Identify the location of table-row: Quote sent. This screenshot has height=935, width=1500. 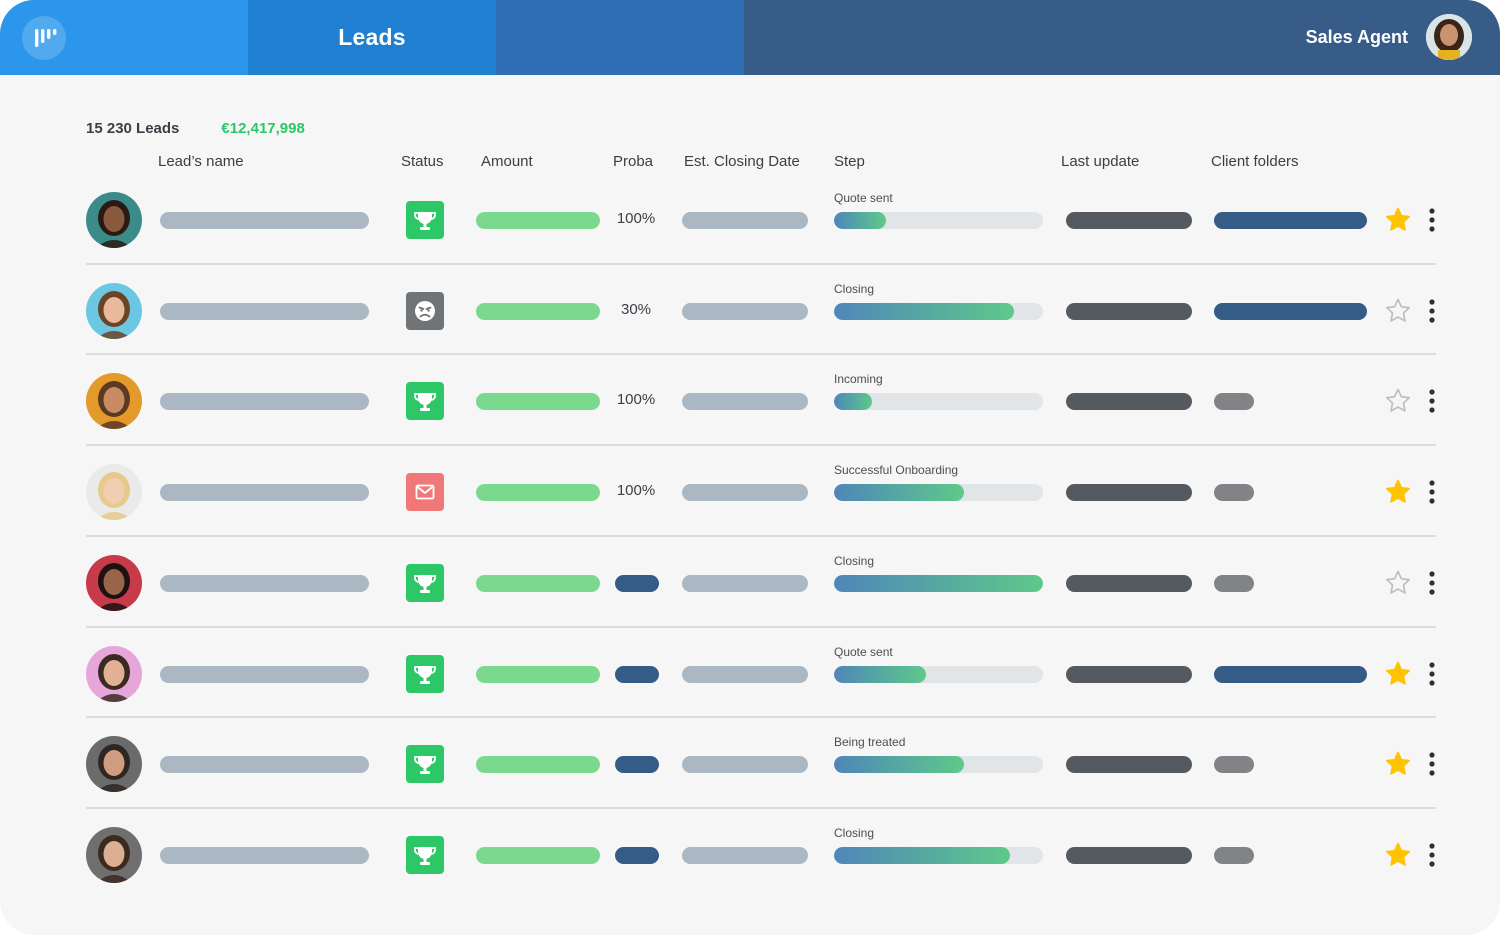
(761, 681).